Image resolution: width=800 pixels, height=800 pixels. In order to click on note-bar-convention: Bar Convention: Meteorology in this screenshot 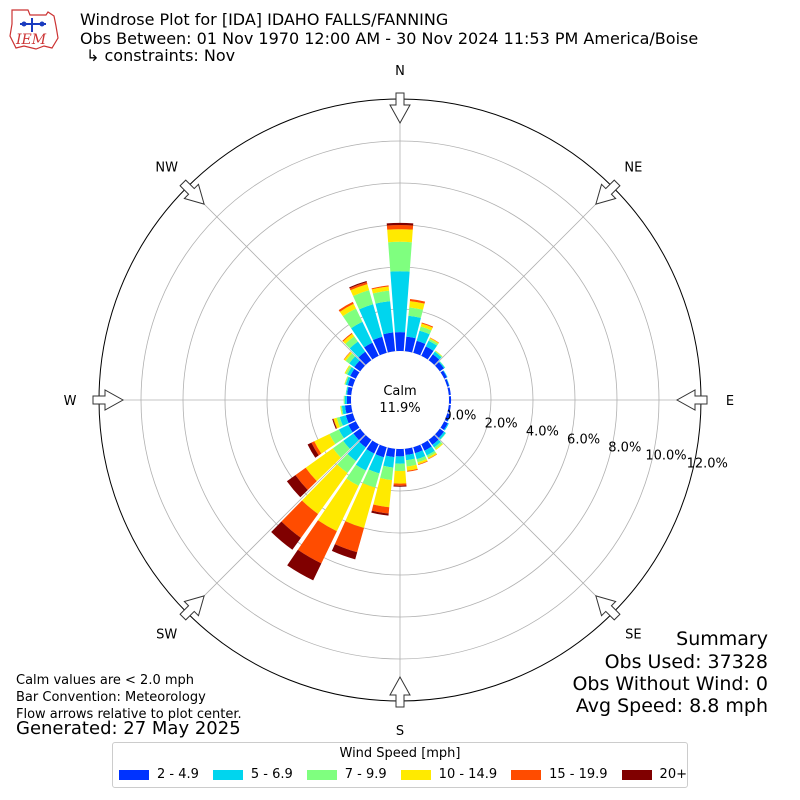, I will do `click(111, 697)`.